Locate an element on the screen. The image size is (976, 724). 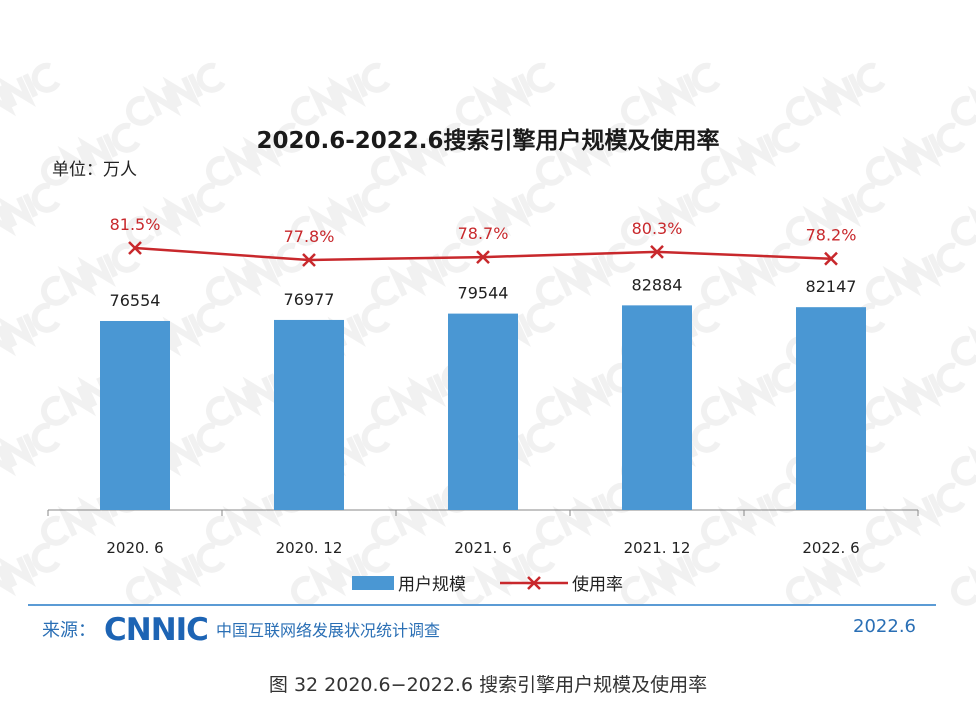
unit-label: 单位：万人 is located at coordinates (94, 170).